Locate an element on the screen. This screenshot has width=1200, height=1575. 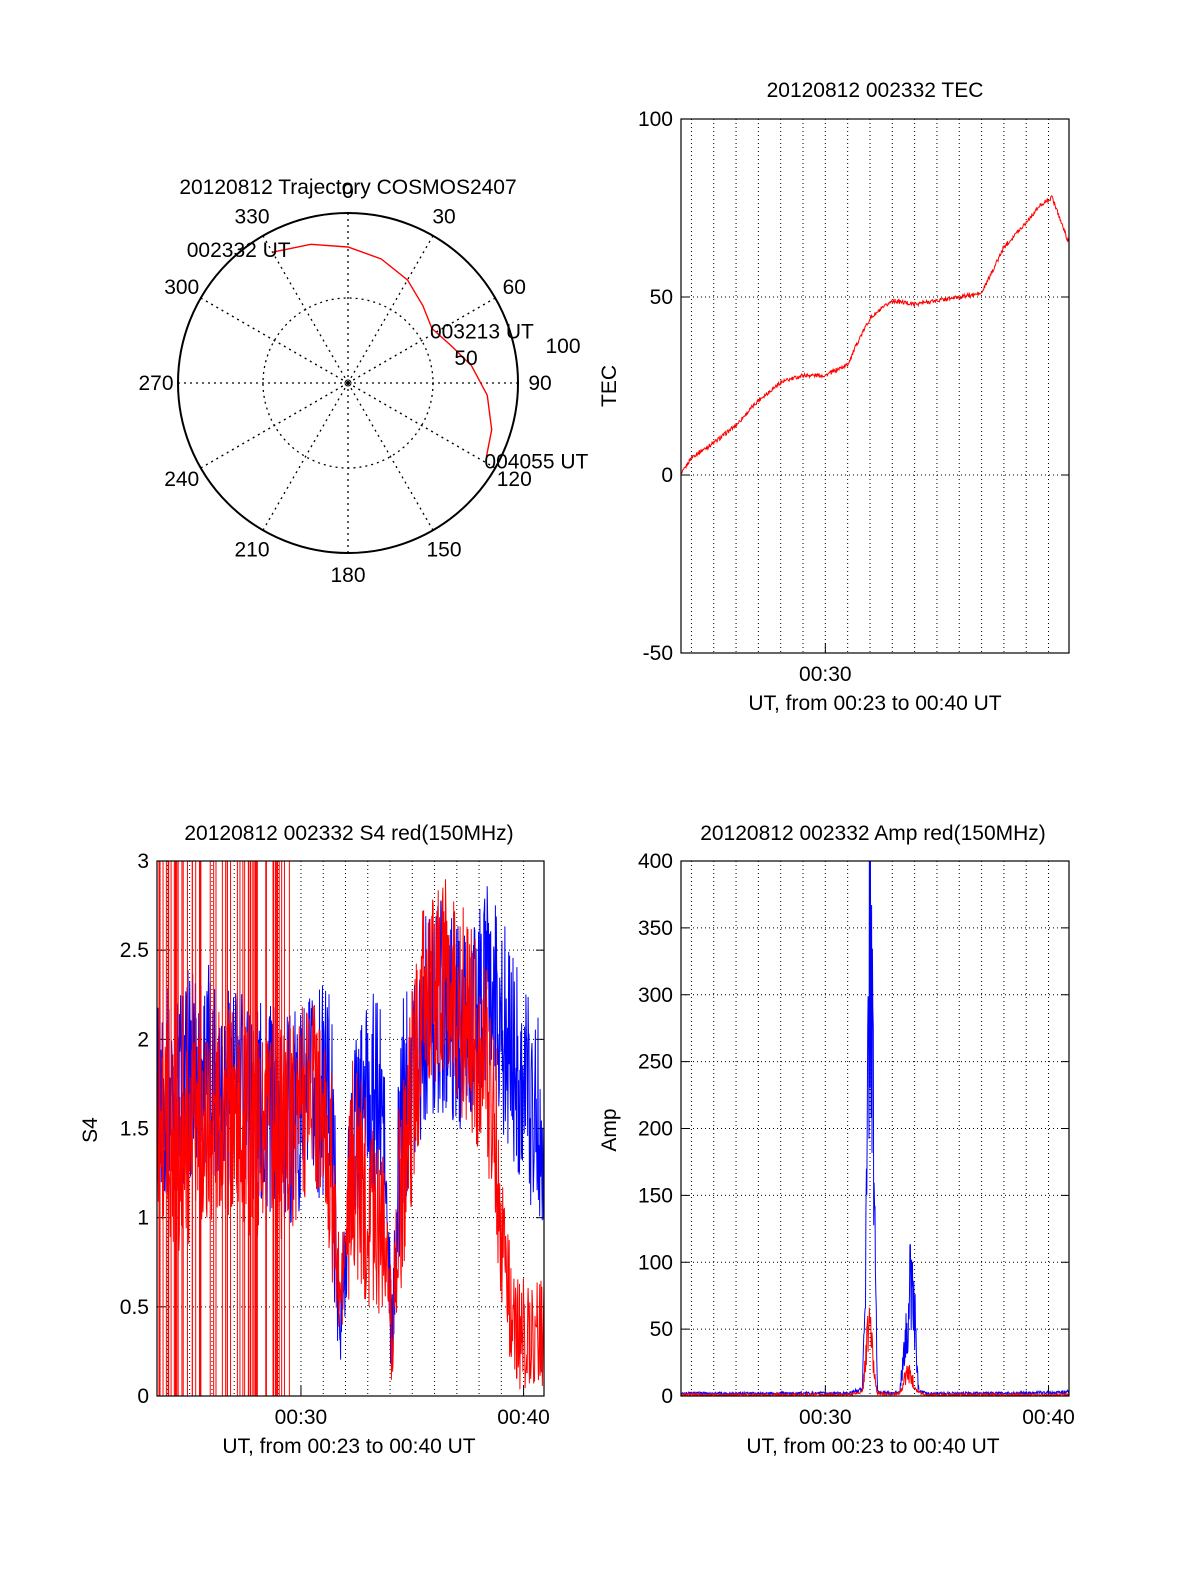
azimuth-label: 180 is located at coordinates (347, 575).